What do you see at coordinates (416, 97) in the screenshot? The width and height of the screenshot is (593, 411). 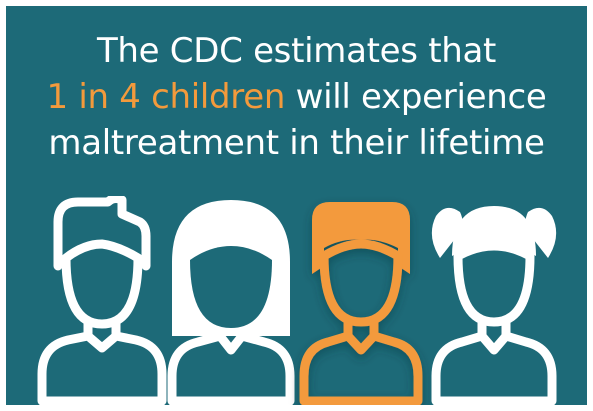 I see `headline-line-2-rest: will experience` at bounding box center [416, 97].